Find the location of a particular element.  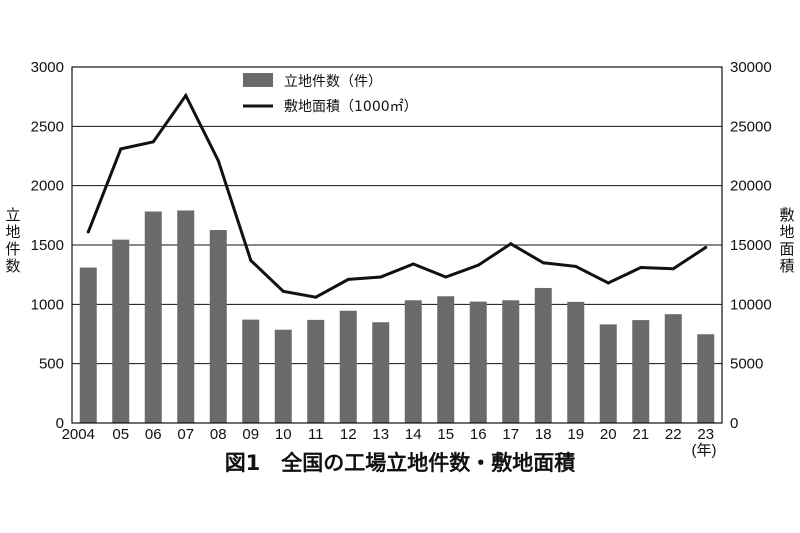

x-tick-label: 20 is located at coordinates (608, 434).